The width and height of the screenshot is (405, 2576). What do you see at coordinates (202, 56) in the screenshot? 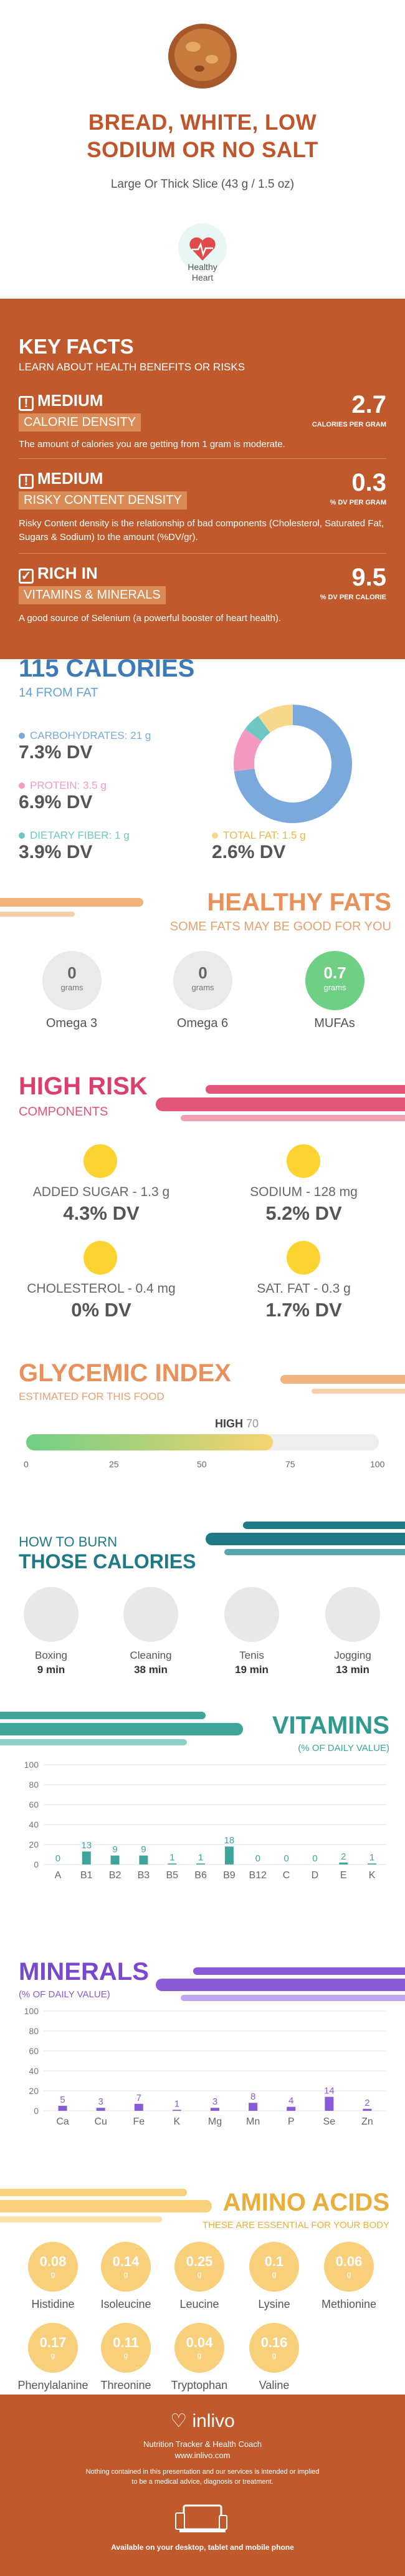
I see `bread-image` at bounding box center [202, 56].